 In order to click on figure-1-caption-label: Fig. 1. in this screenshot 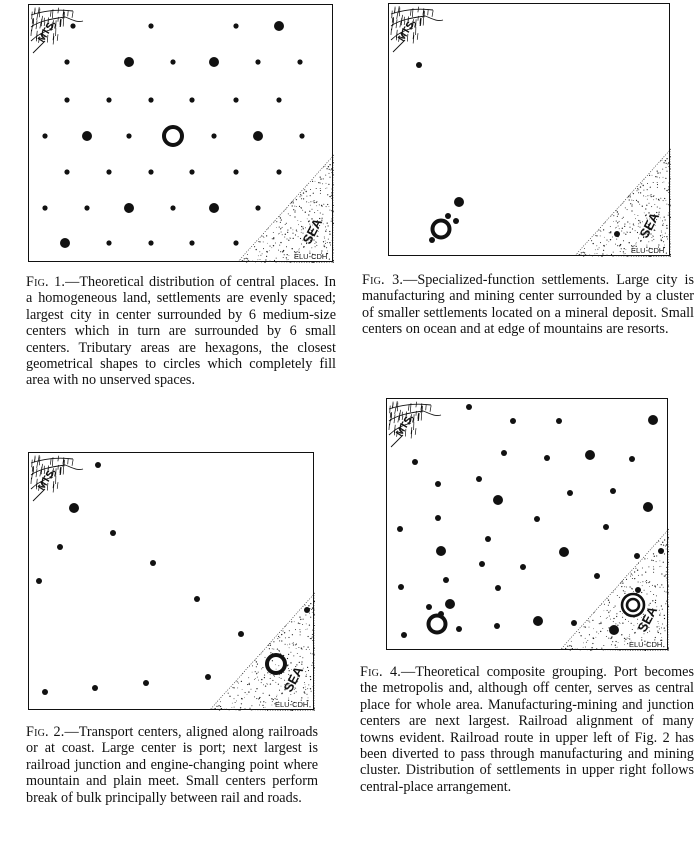, I will do `click(46, 282)`.